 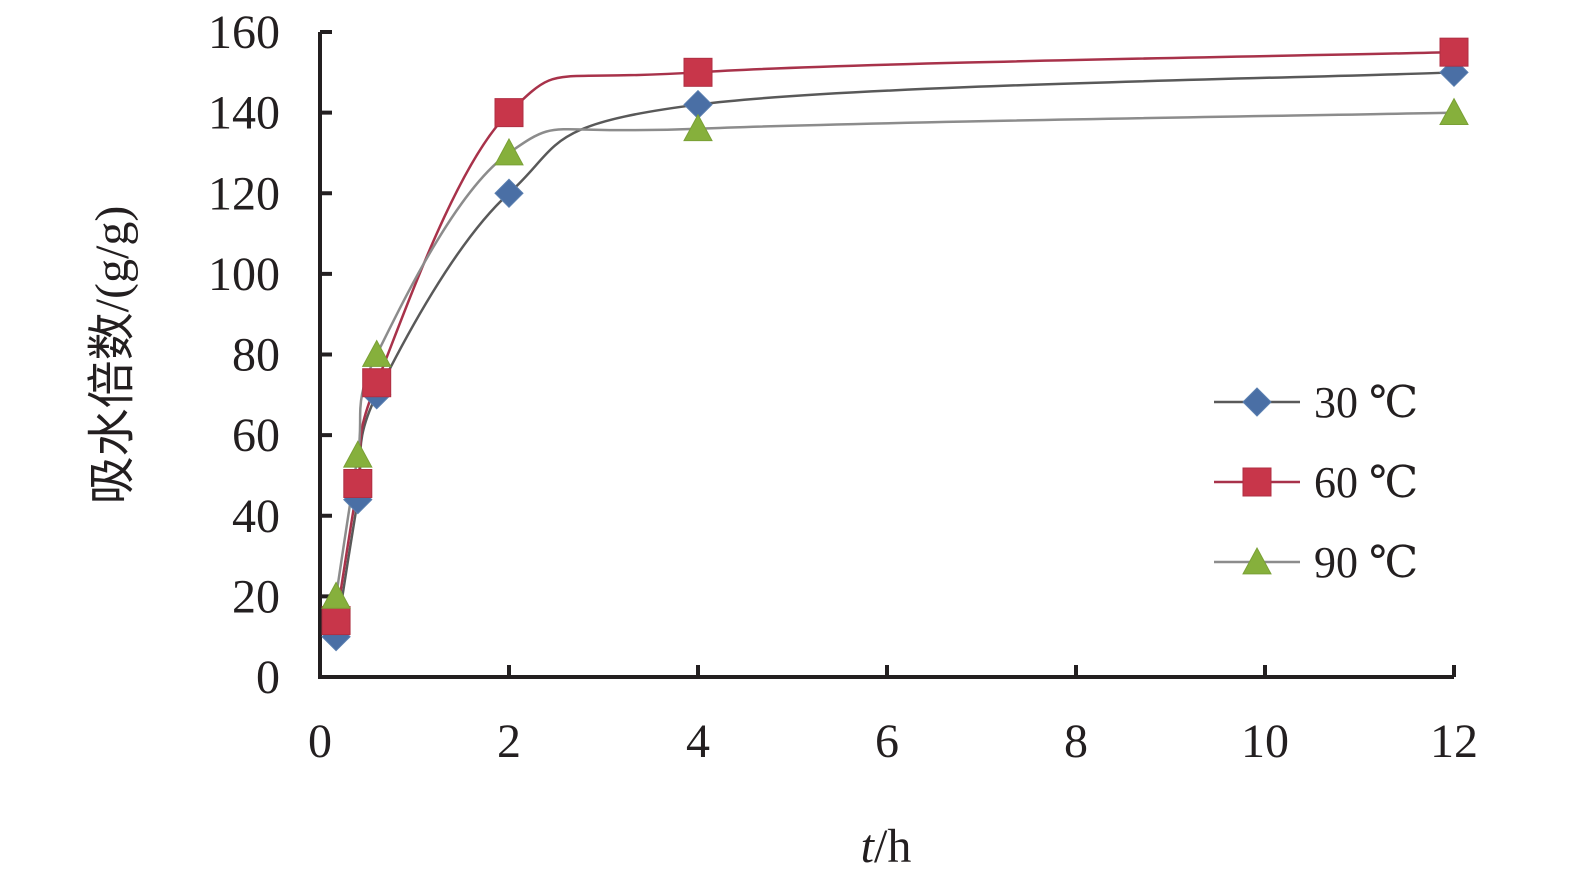 I want to click on y-tick-label: 20, so click(x=256, y=596).